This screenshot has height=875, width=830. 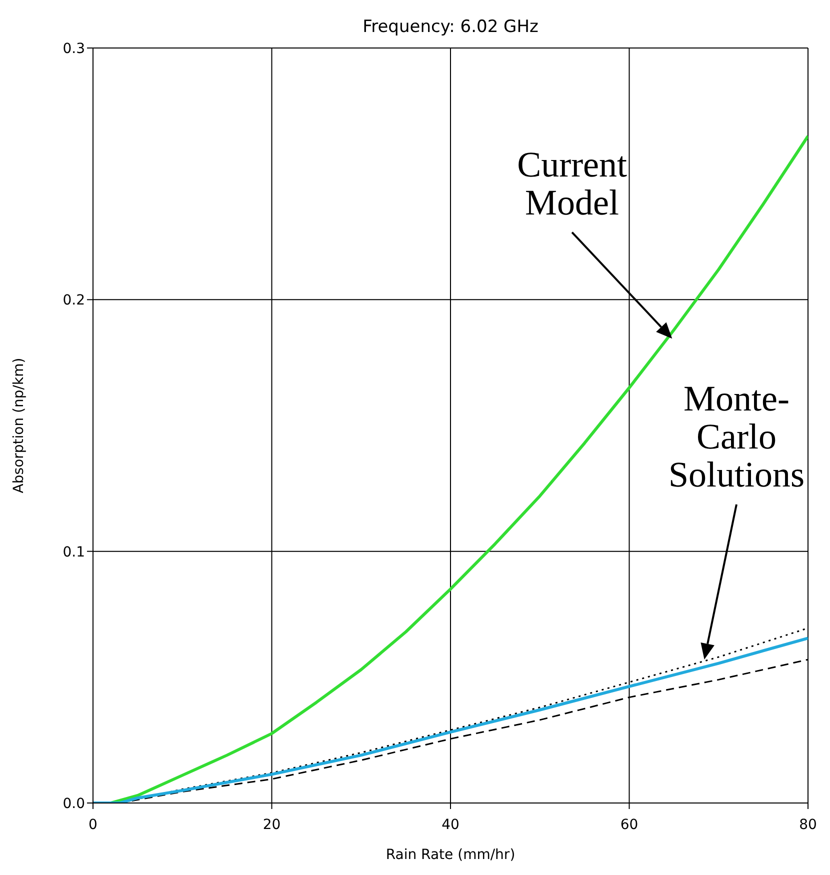 What do you see at coordinates (808, 824) in the screenshot?
I see `x-tick-label: 80` at bounding box center [808, 824].